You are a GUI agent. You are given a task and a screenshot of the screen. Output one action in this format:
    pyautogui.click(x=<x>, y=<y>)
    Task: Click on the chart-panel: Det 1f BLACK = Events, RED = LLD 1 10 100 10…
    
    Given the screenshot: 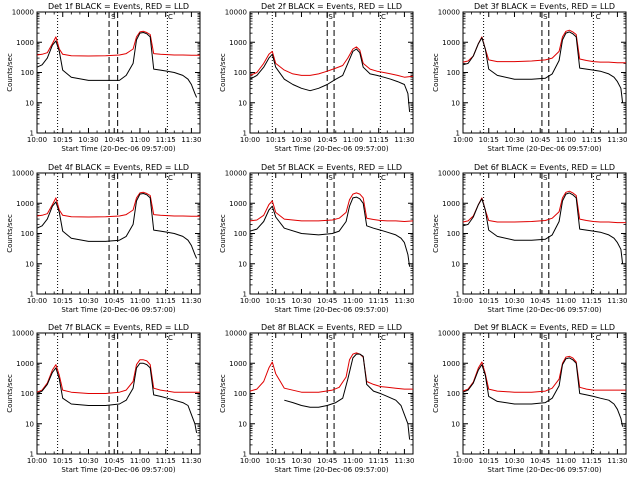 What is the action you would take?
    pyautogui.click(x=104, y=77)
    